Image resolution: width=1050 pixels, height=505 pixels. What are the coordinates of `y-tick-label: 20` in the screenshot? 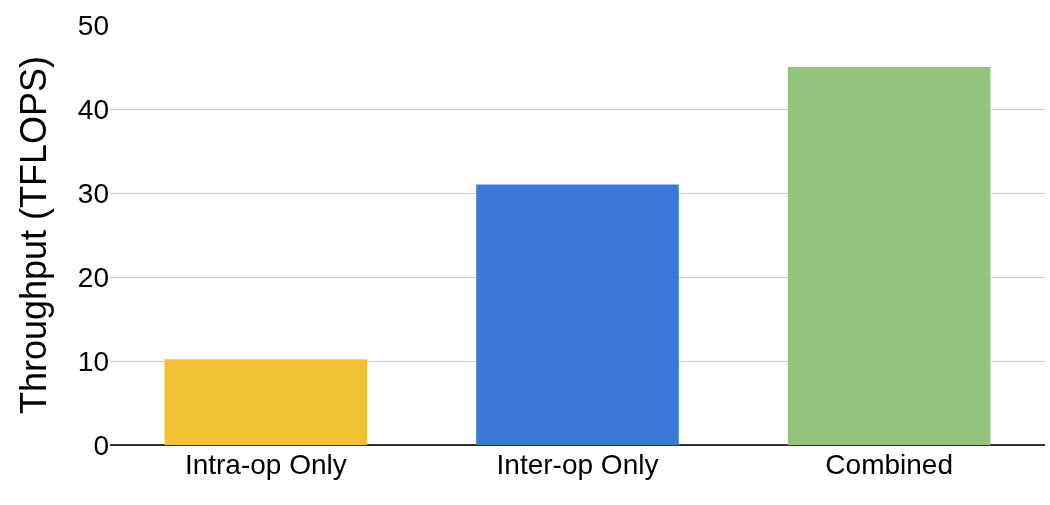 It's located at (93, 277).